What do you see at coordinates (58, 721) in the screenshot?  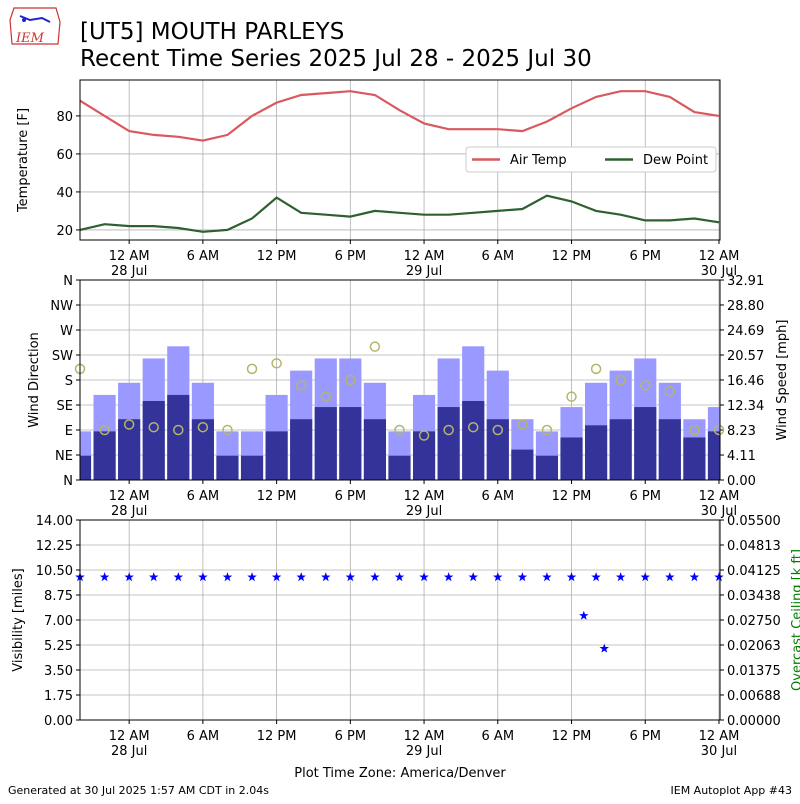 I see `y-tick-label: 0.00` at bounding box center [58, 721].